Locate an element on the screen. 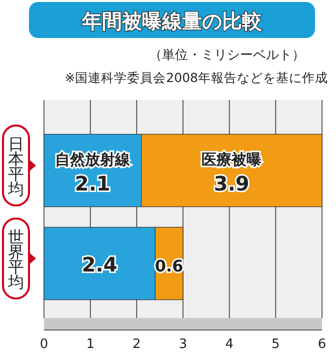 The width and height of the screenshot is (336, 354). text: ※国連科学委員会2008年報告などを基に作成 is located at coordinates (196, 77).